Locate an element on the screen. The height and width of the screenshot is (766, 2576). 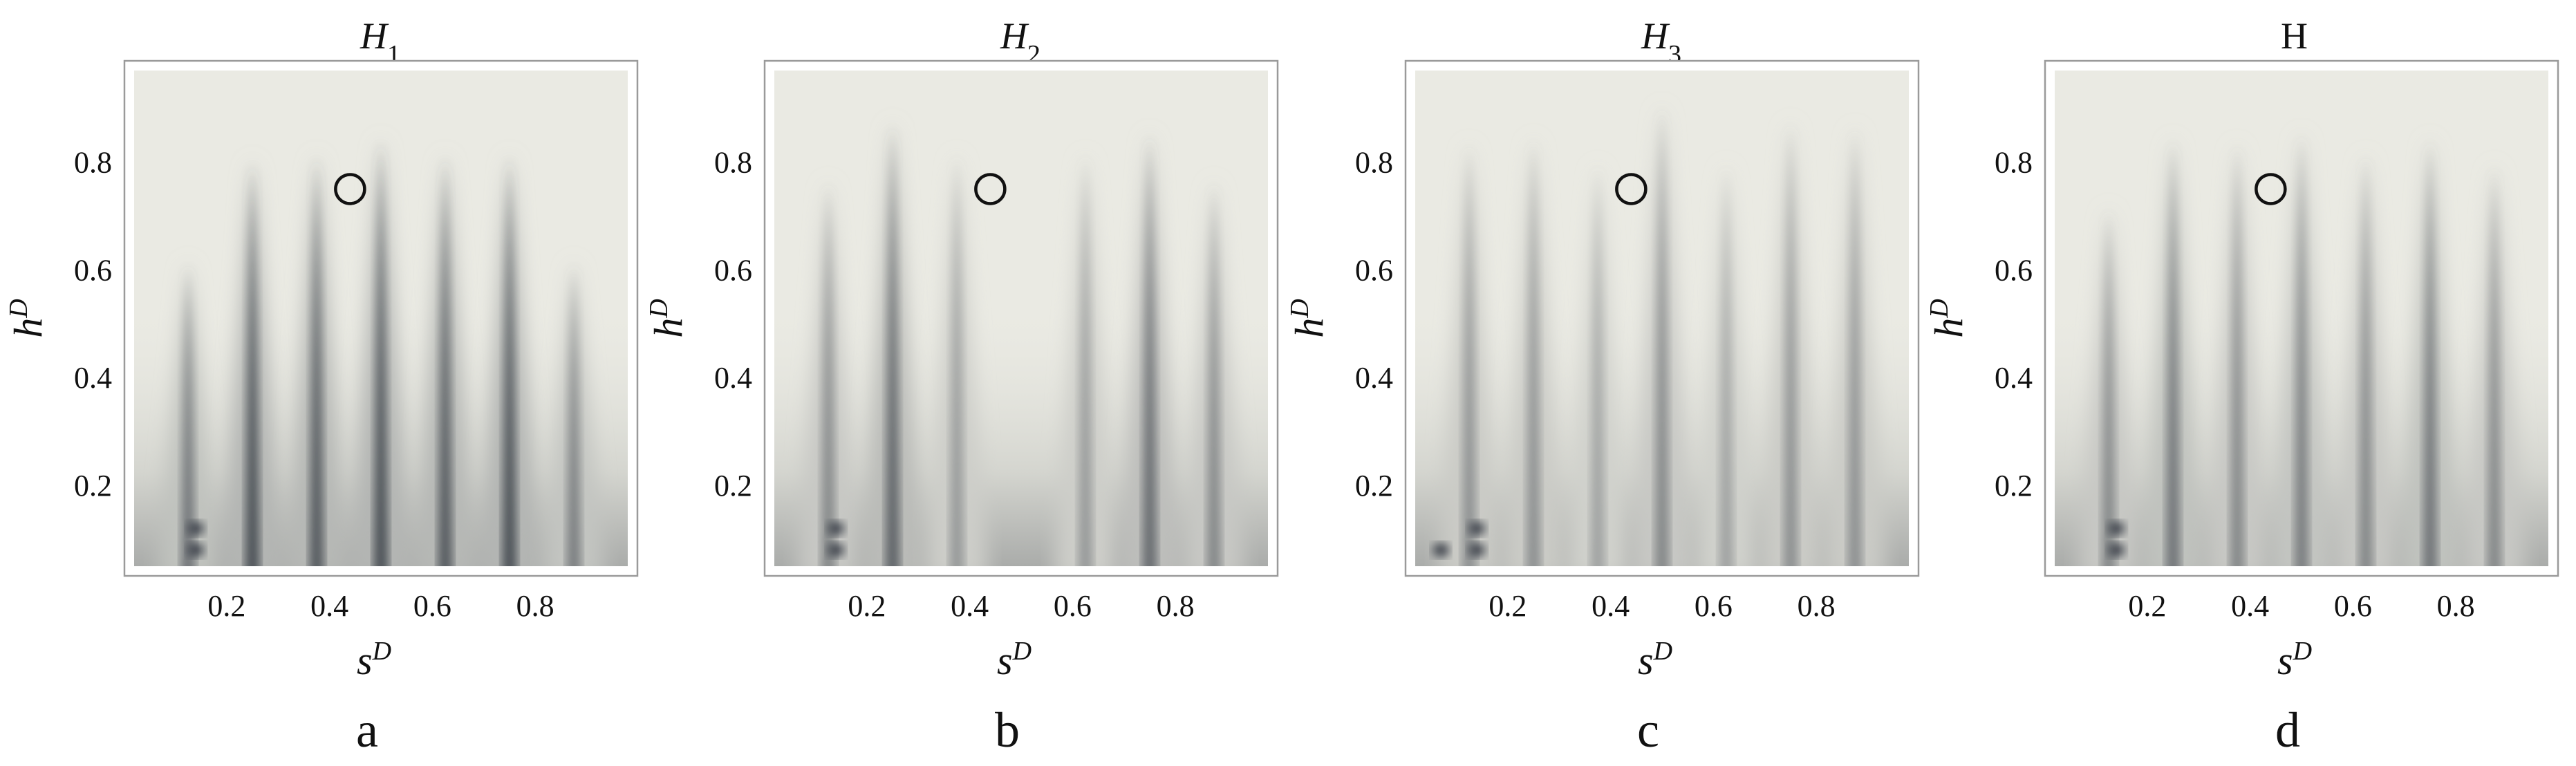
panel-title: H is located at coordinates (2294, 36).